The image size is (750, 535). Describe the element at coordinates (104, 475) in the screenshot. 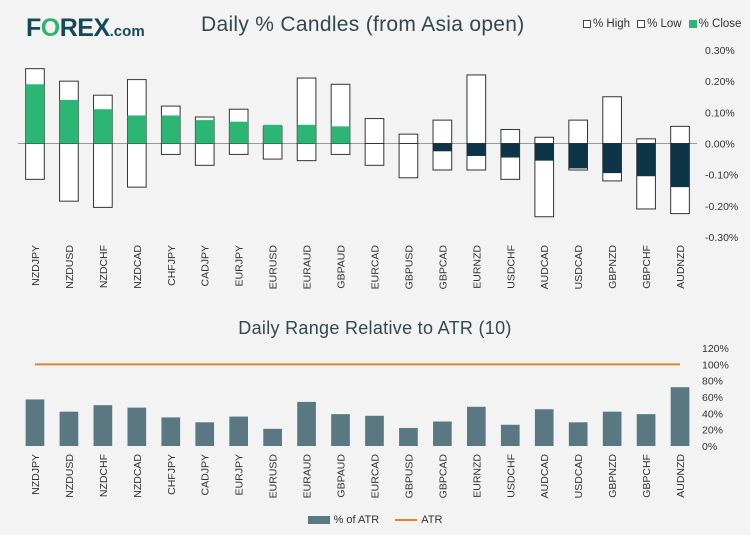

I see `atr-x-label-NZDCHF: NZDCHF` at that location.